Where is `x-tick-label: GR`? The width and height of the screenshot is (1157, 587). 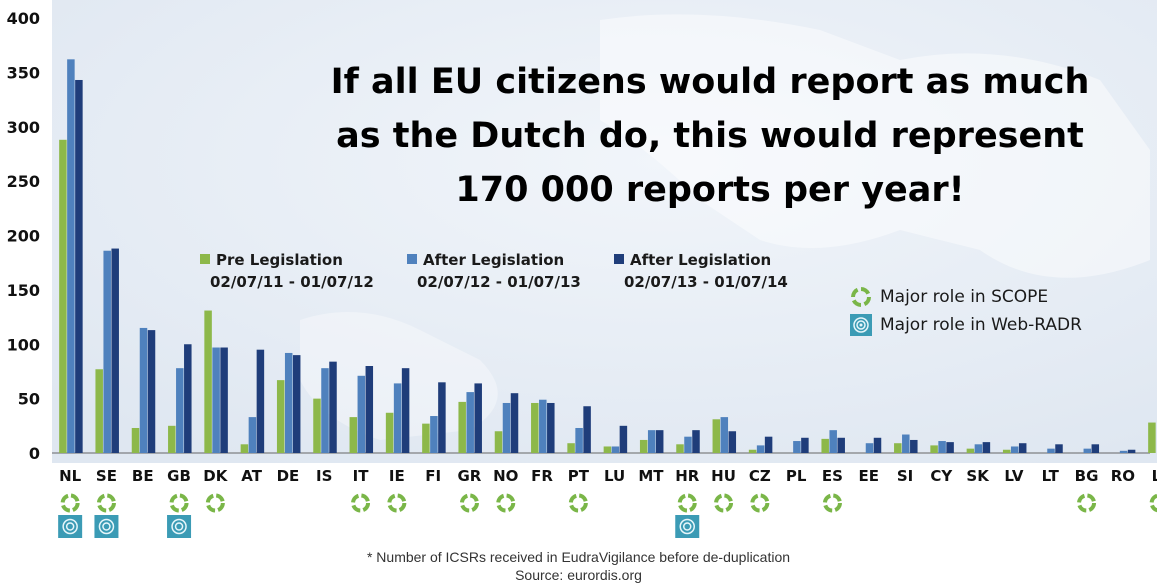
x-tick-label: GR is located at coordinates (470, 476).